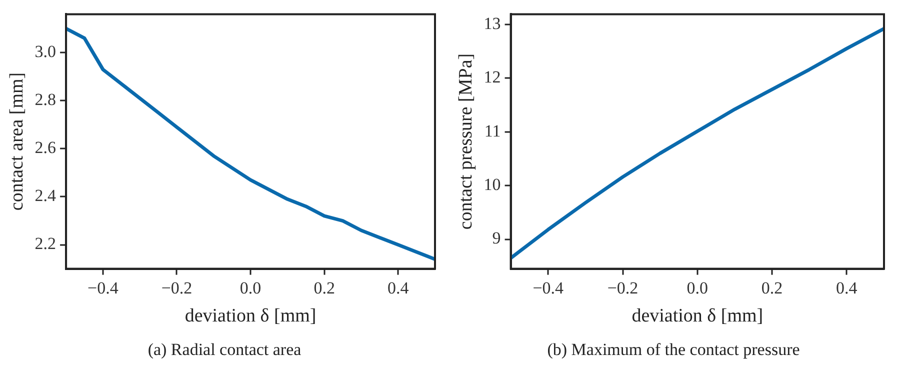 The height and width of the screenshot is (374, 899). Describe the element at coordinates (45, 100) in the screenshot. I see `y-tick-label: 2.8` at that location.